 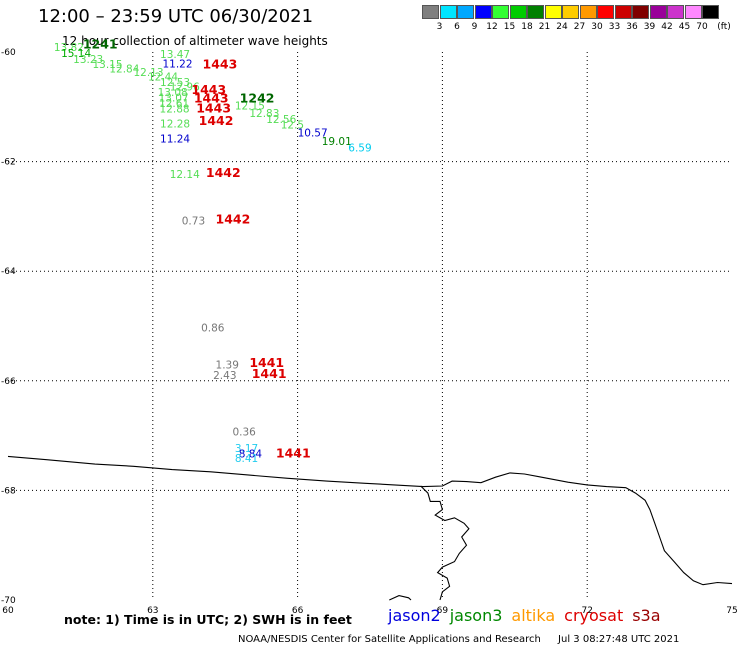 What do you see at coordinates (597, 27) in the screenshot?
I see `colorbar-label: 30` at bounding box center [597, 27].